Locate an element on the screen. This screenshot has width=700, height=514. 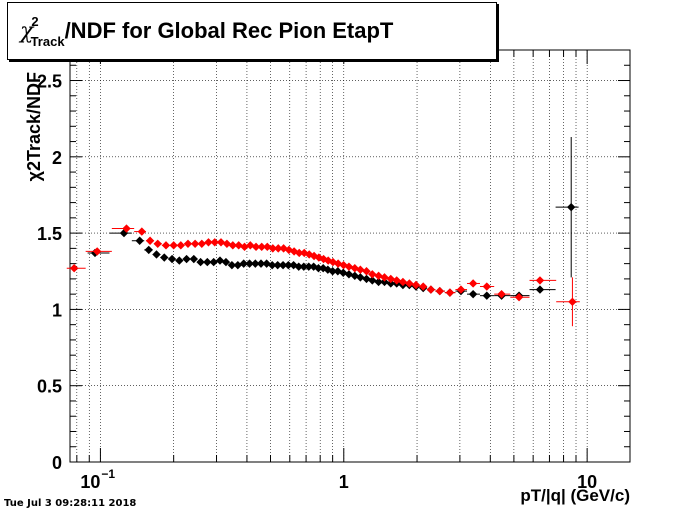
title-main-text: /NDF for Global Rec Pion EtapT is located at coordinates (229, 30).